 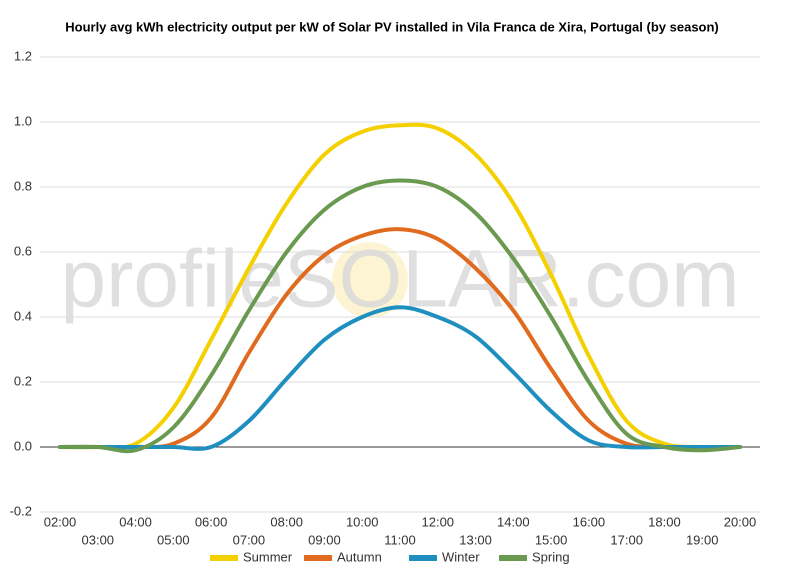 I want to click on x-tick-label: 16:00, so click(x=589, y=521).